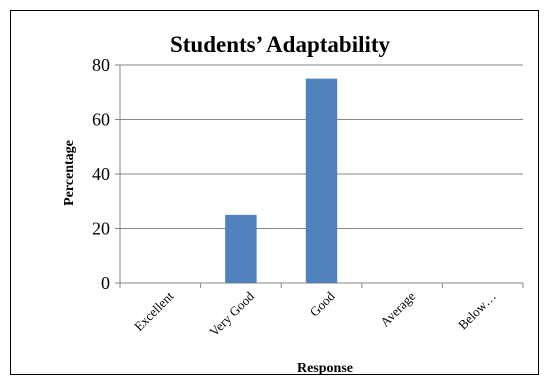 Image resolution: width=550 pixels, height=385 pixels. I want to click on x-category-label: Good, so click(322, 303).